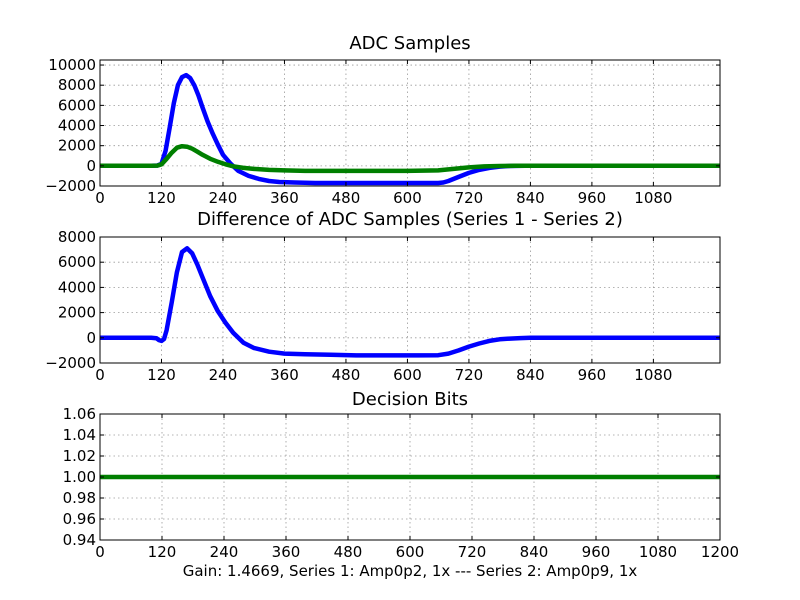  Describe the element at coordinates (79, 498) in the screenshot. I see `y-tick-label: 0.98` at that location.